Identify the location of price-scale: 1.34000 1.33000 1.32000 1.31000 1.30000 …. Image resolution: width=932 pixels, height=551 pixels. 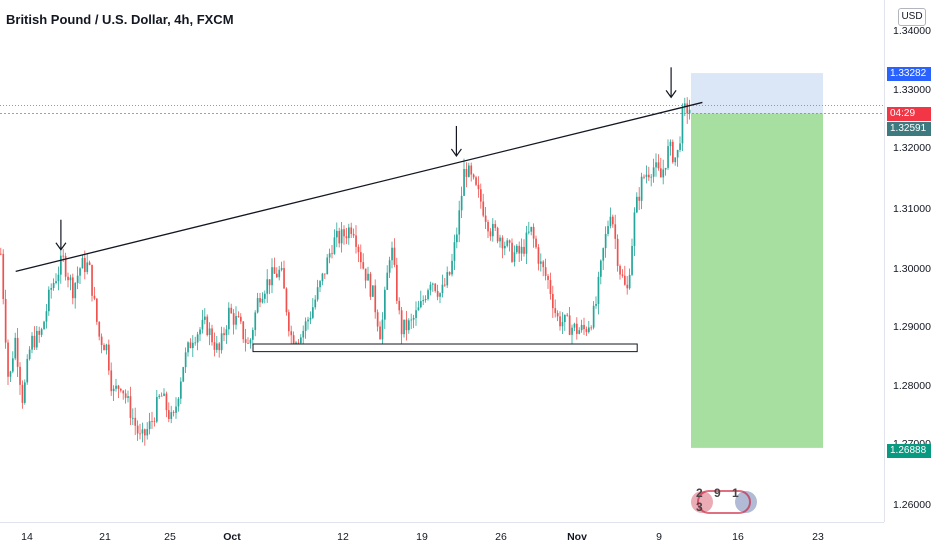
(908, 261).